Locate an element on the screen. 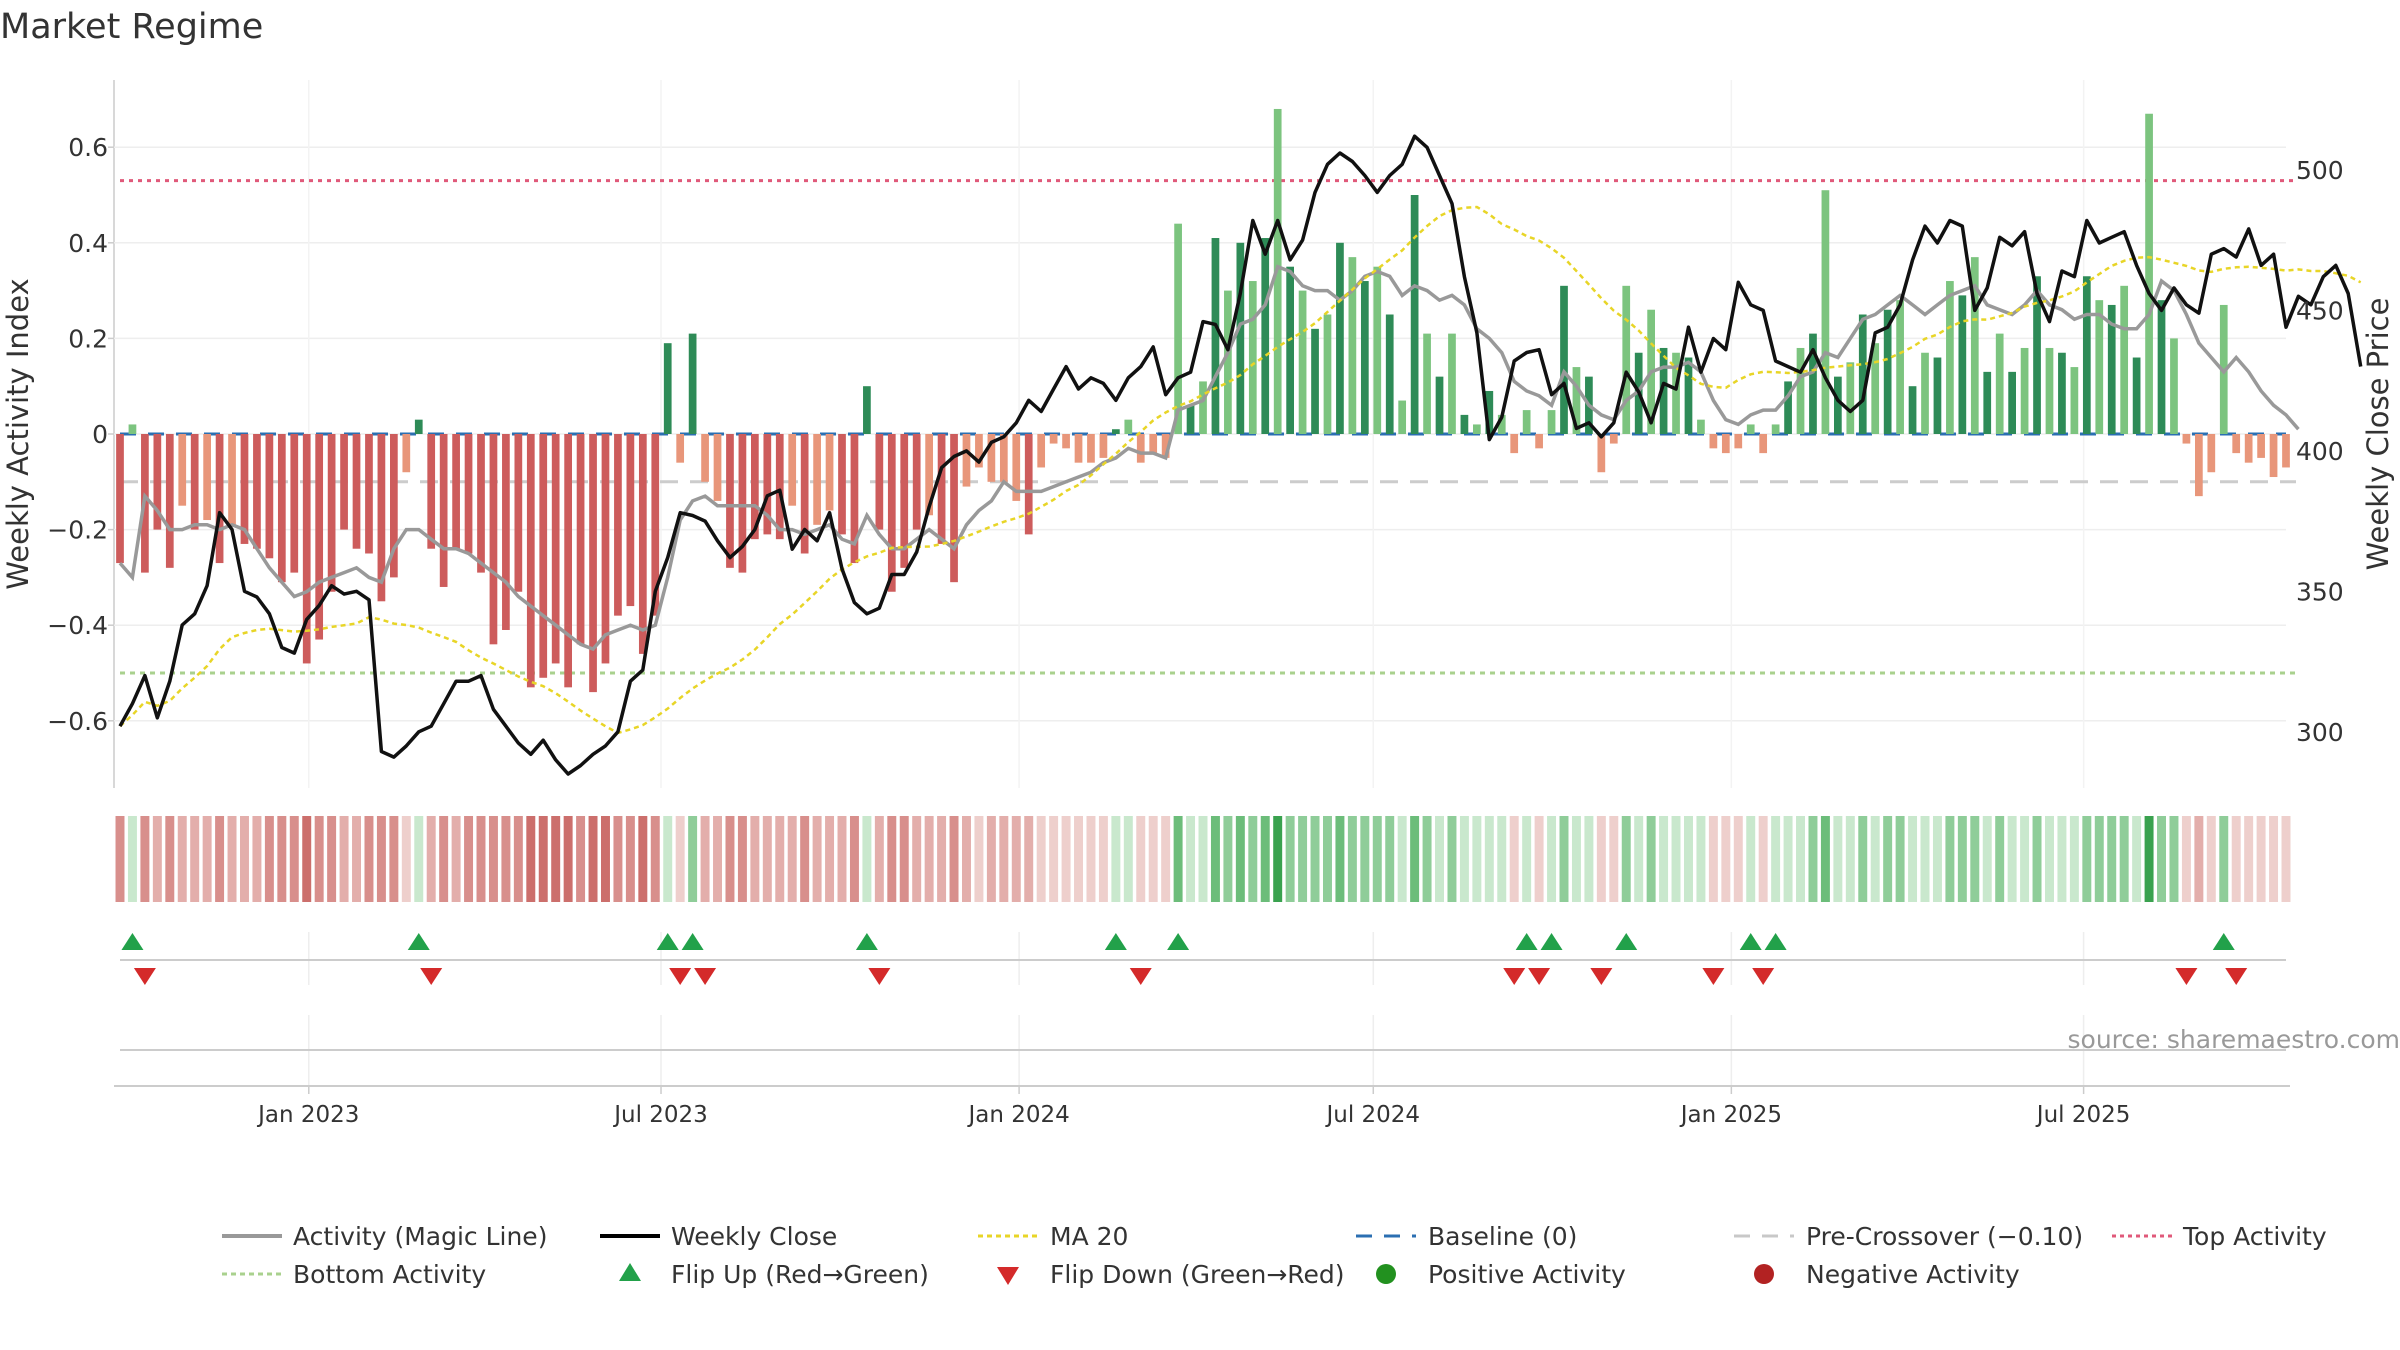 The width and height of the screenshot is (2400, 1350). y-tick-label-left: 0.4 is located at coordinates (88, 243).